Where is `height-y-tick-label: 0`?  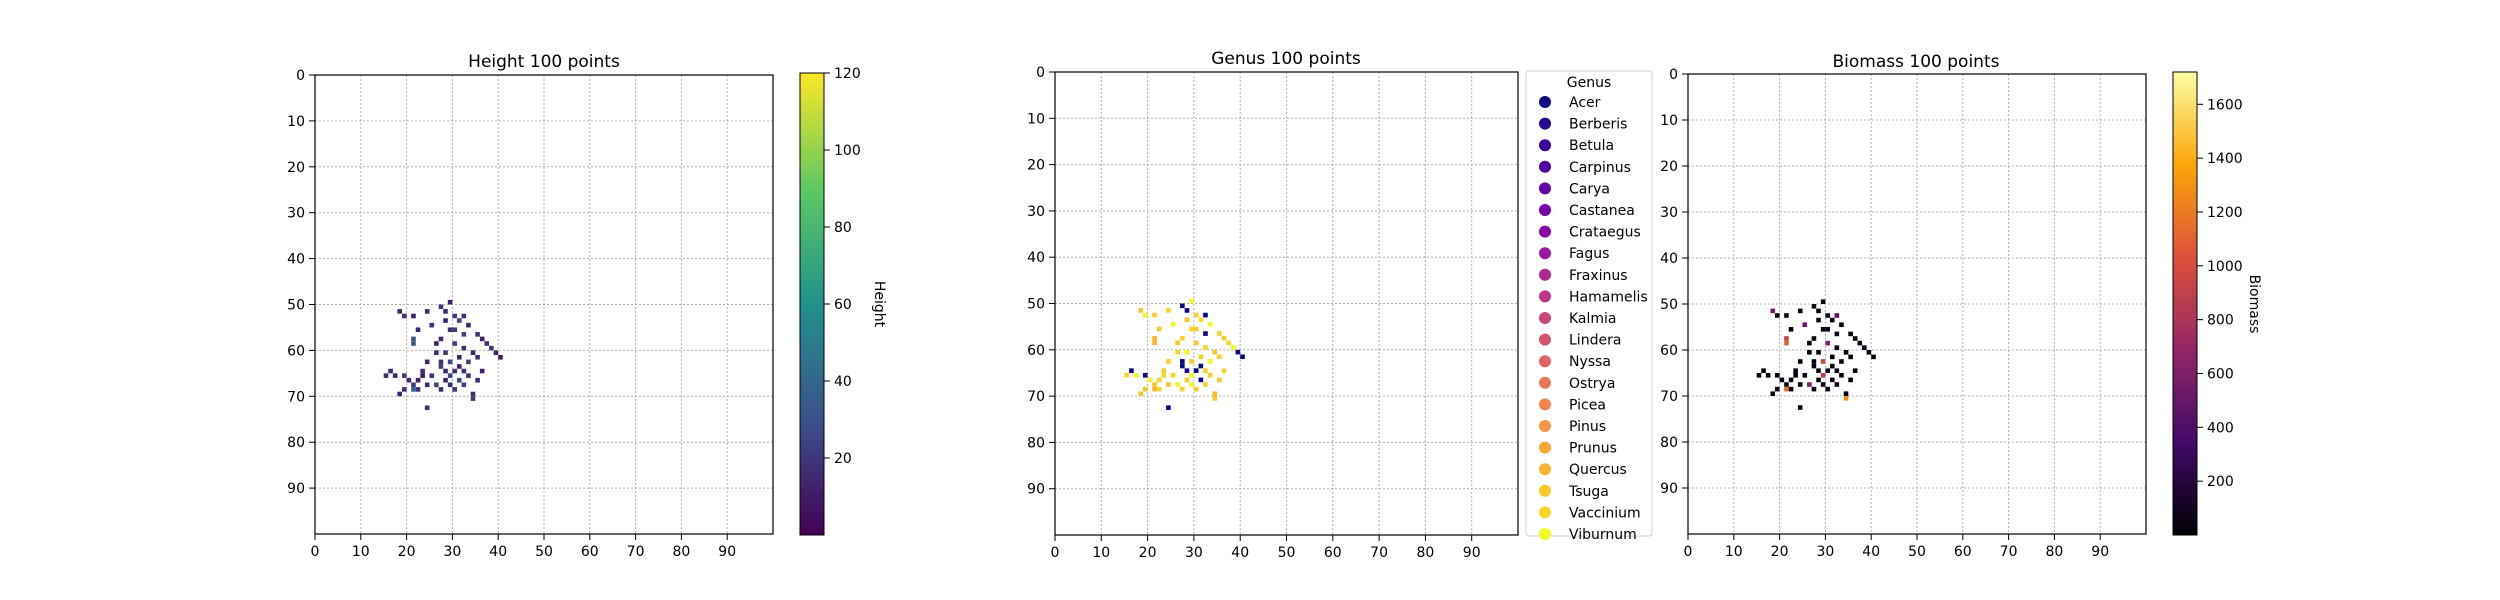 height-y-tick-label: 0 is located at coordinates (300, 76).